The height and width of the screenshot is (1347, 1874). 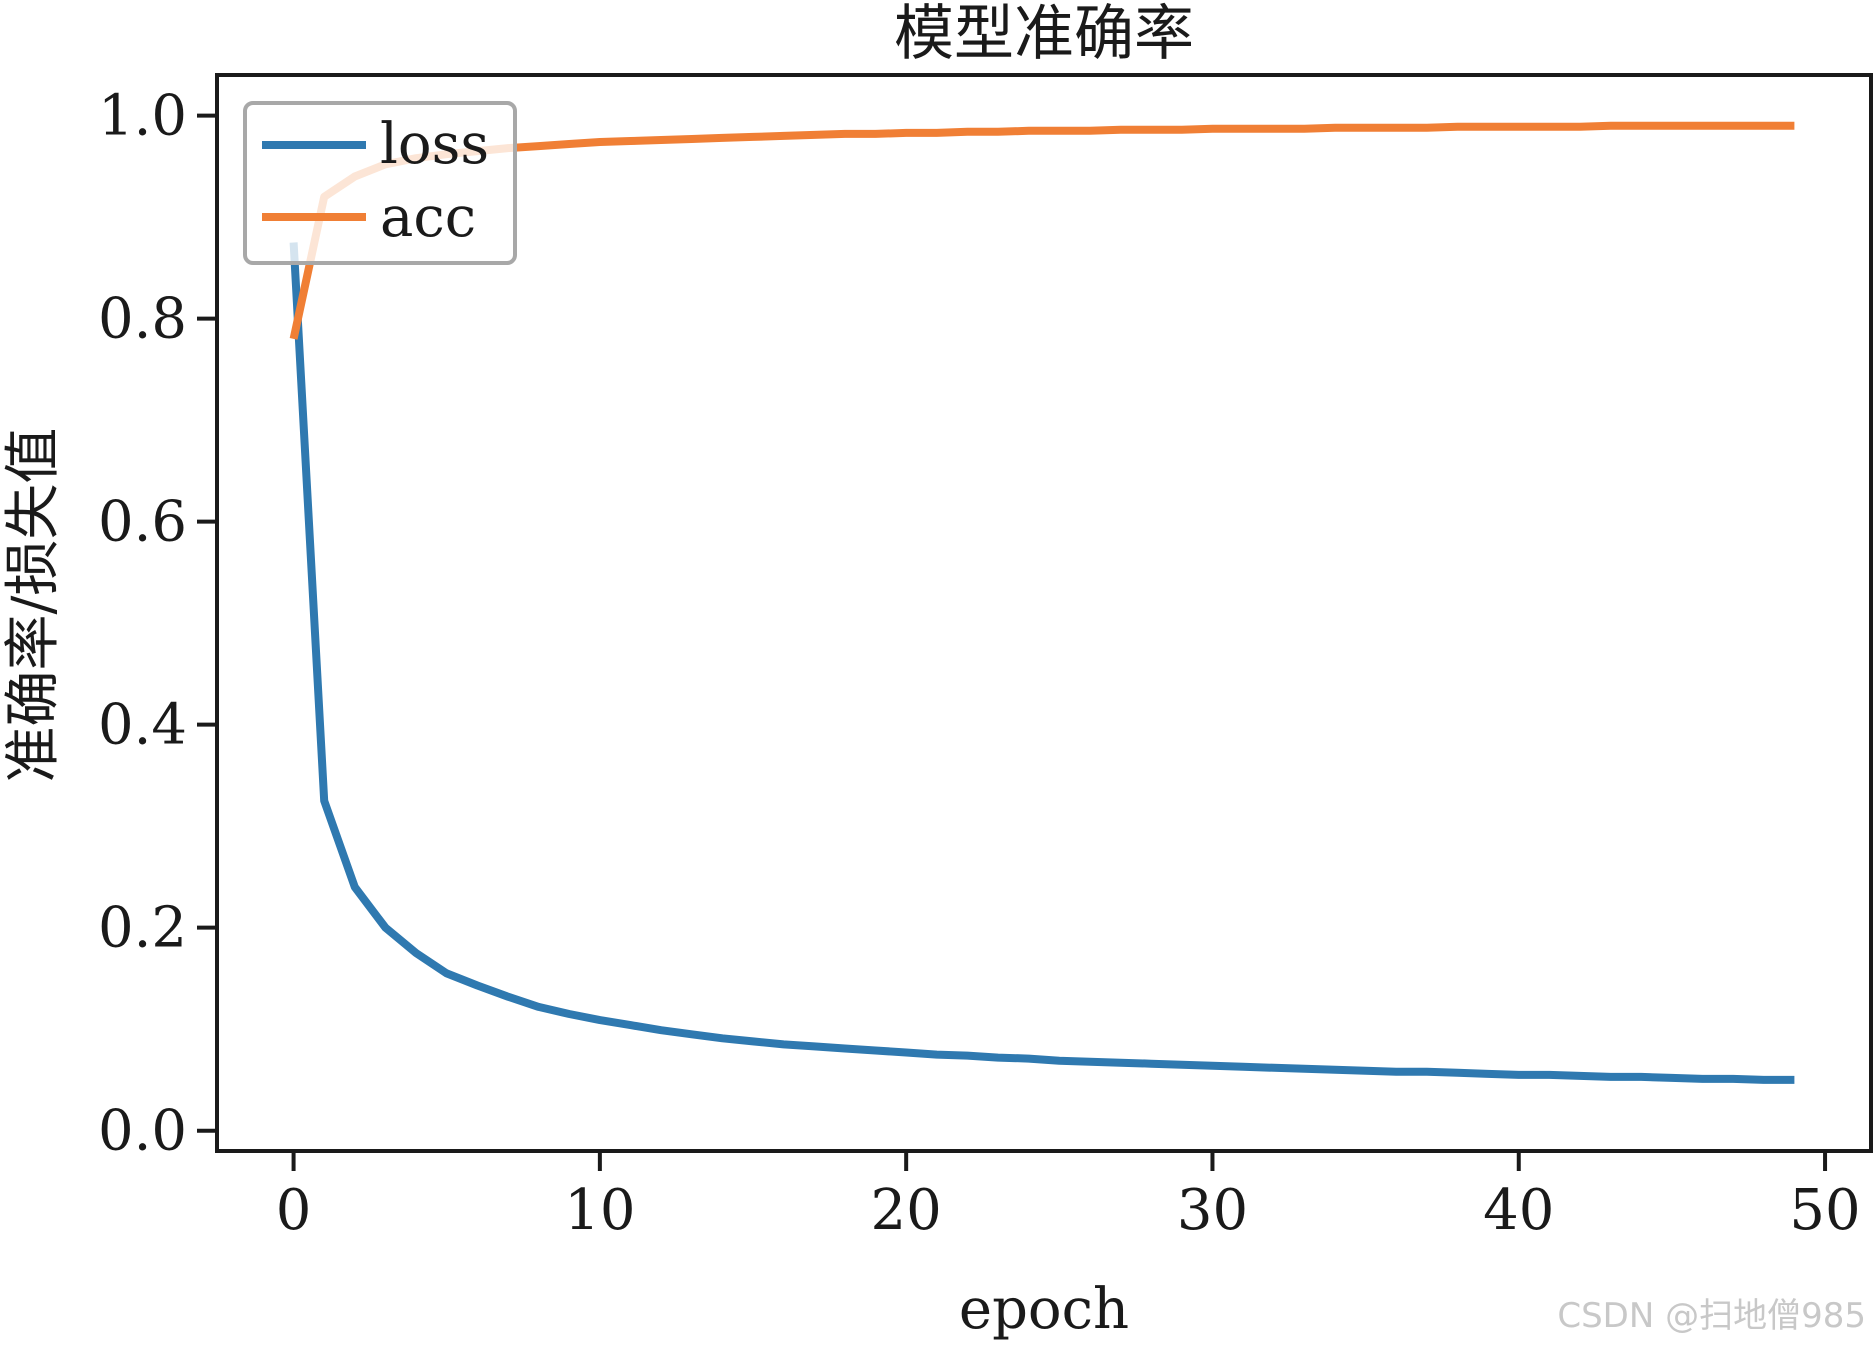 What do you see at coordinates (428, 217) in the screenshot?
I see `legend-label-acc: acc` at bounding box center [428, 217].